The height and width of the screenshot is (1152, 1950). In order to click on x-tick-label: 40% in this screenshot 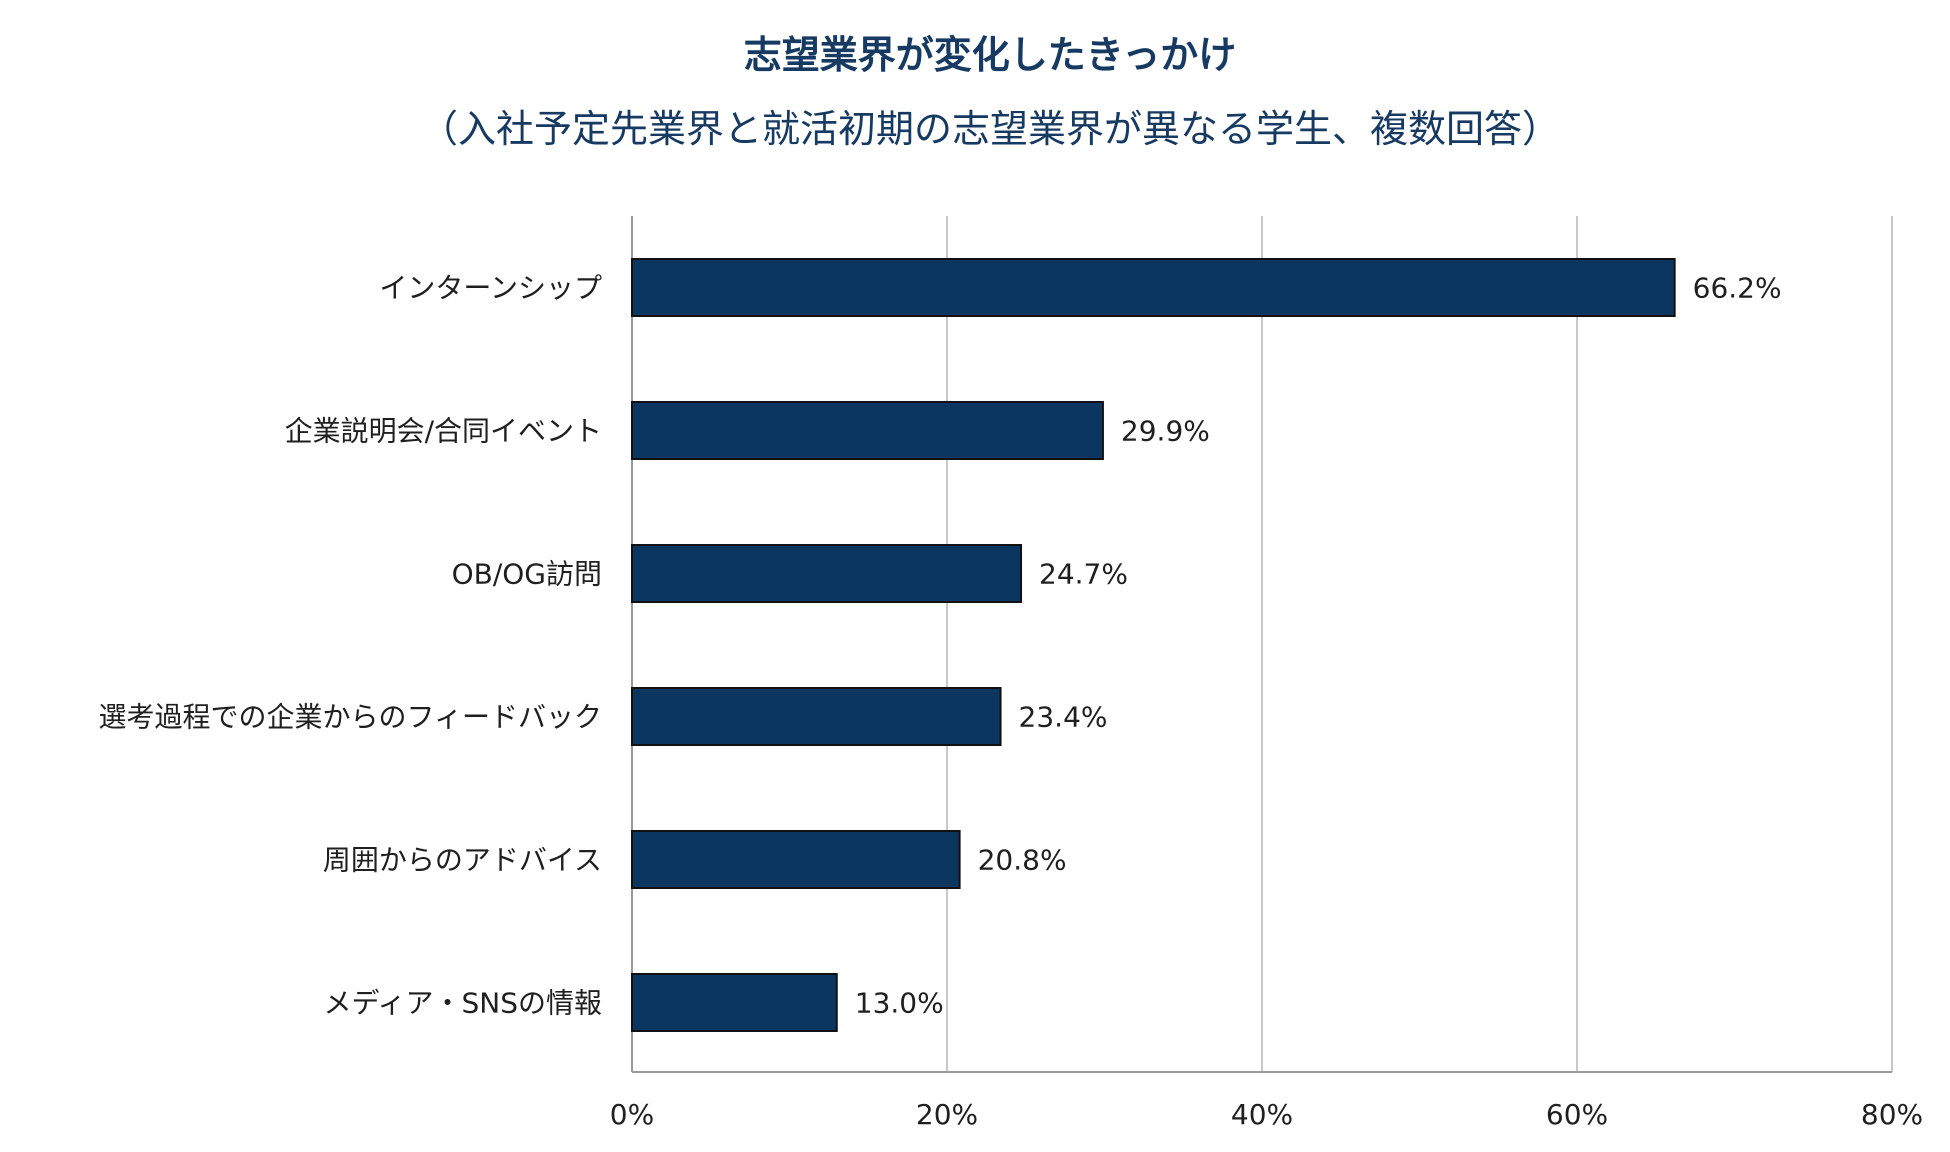, I will do `click(1262, 1114)`.